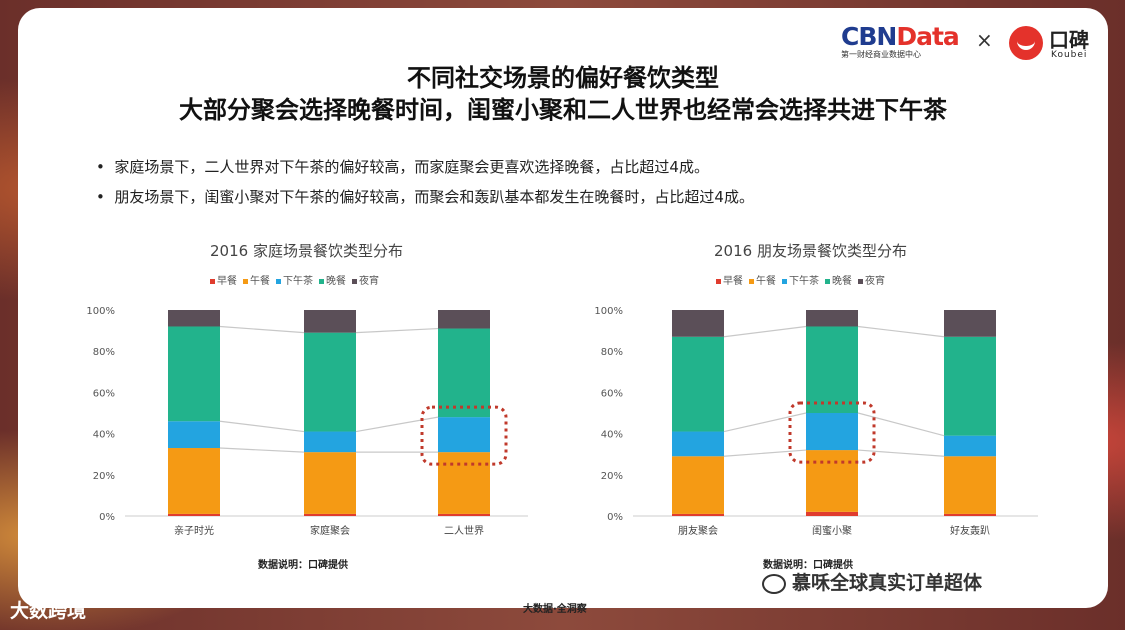 Image resolution: width=1125 pixels, height=630 pixels. What do you see at coordinates (464, 531) in the screenshot?
I see `x-tick-label: 二人世界` at bounding box center [464, 531].